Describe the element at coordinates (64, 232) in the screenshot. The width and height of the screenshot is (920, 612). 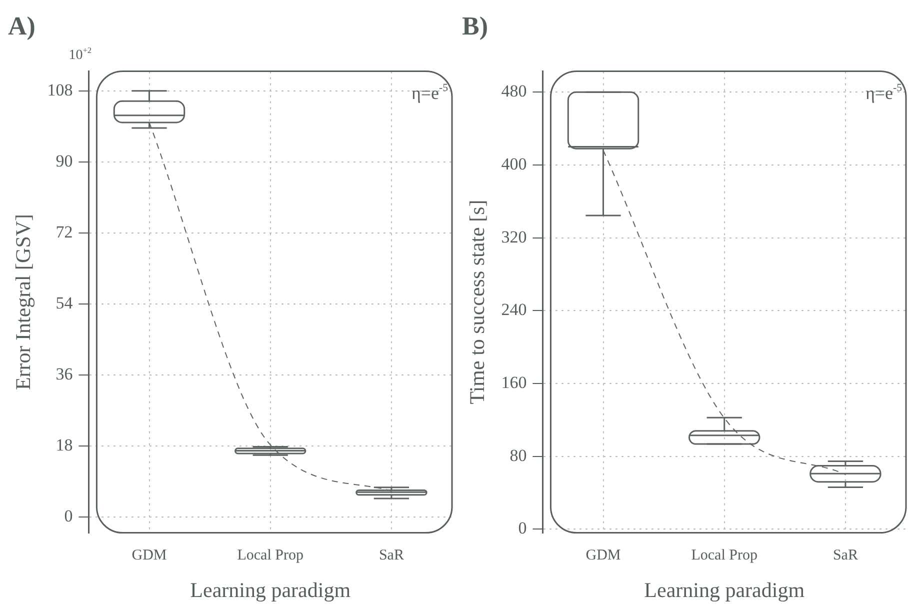
I see `y-tick-label: 72` at that location.